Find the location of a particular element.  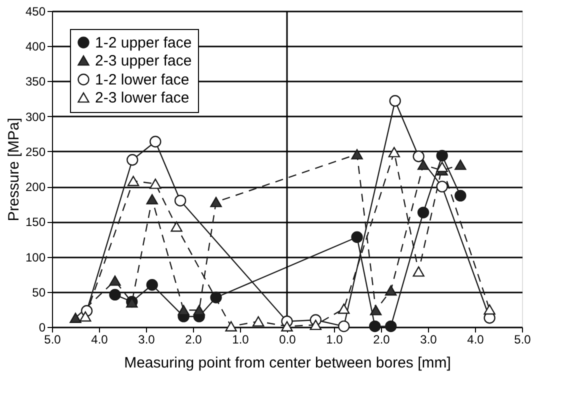

y-tick-label: 0 is located at coordinates (42, 327).